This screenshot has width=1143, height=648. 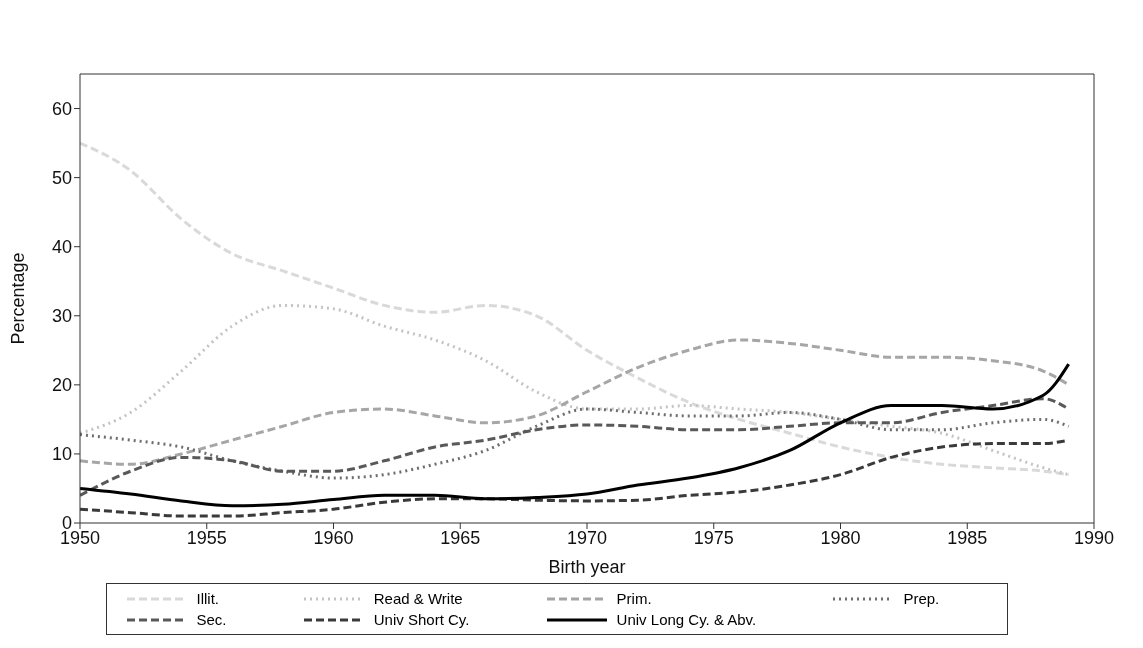 I want to click on y-tick-label: 20, so click(x=61, y=385).